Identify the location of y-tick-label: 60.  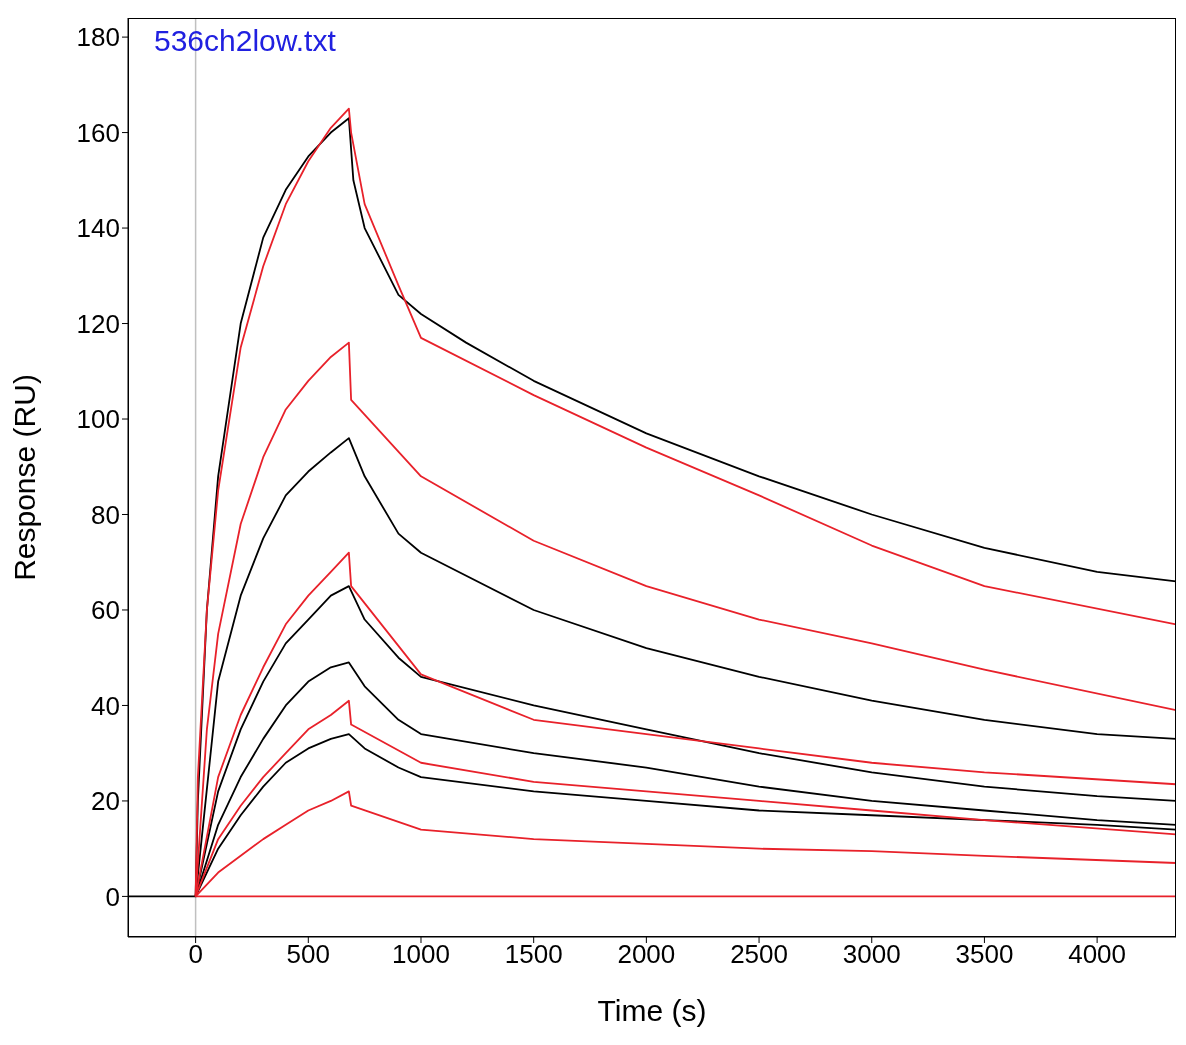
(105, 610).